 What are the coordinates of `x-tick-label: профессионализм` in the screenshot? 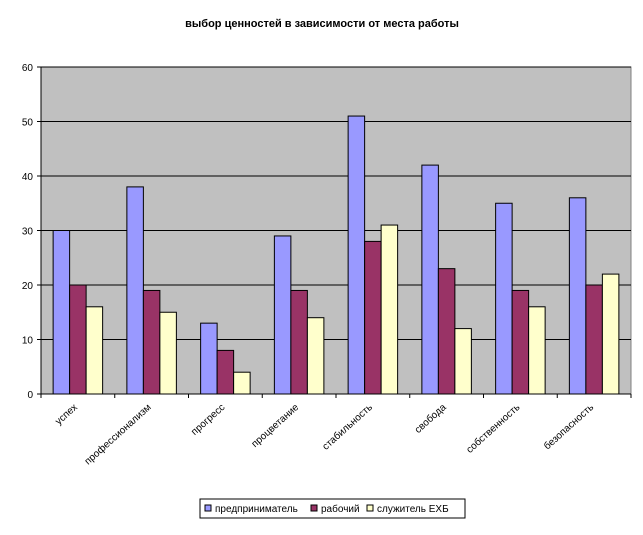 It's located at (118, 434).